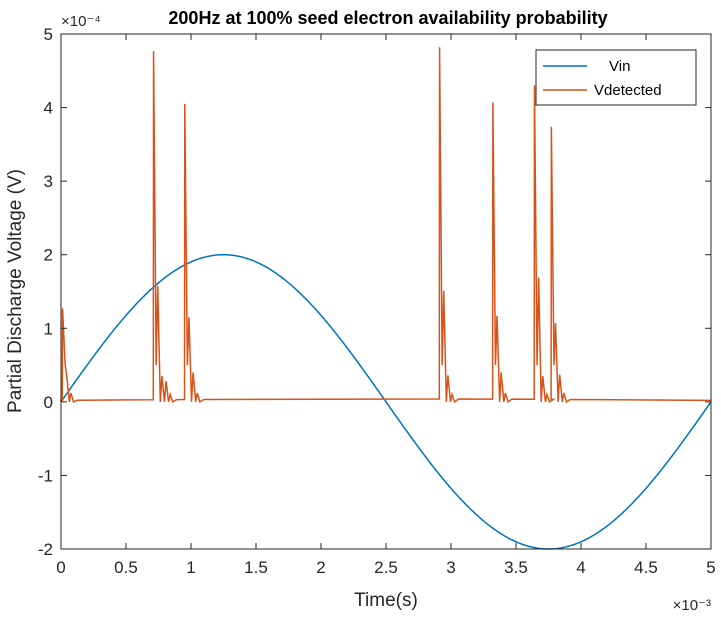 This screenshot has width=721, height=625. What do you see at coordinates (15, 291) in the screenshot?
I see `y-axis-label: Partial Discharge Voltage (V)` at bounding box center [15, 291].